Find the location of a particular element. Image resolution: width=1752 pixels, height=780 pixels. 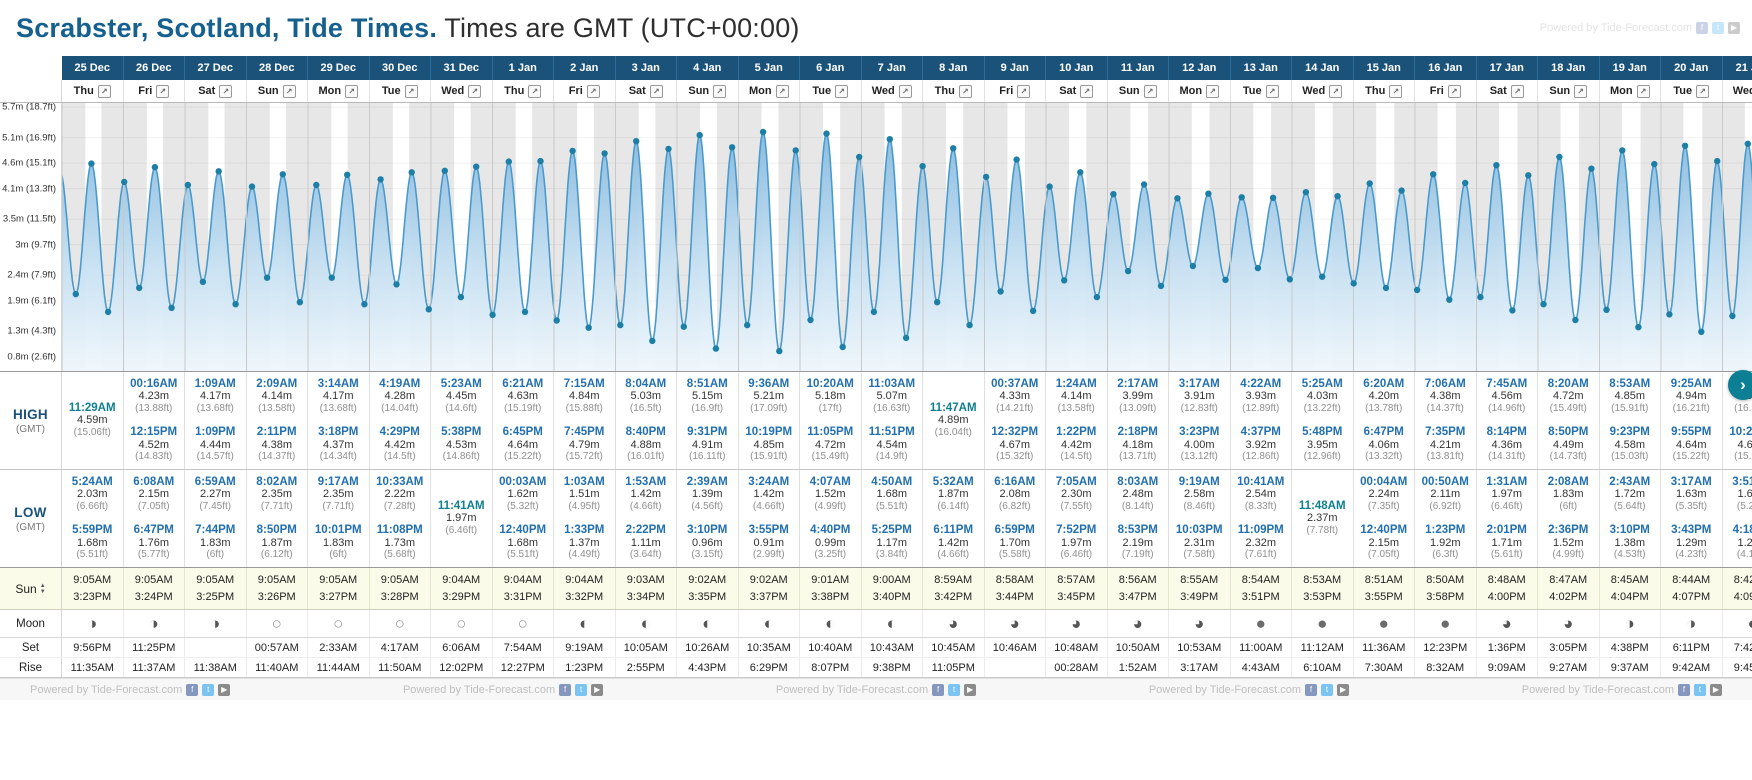

moonrise-time: 11:44AM is located at coordinates (339, 667).